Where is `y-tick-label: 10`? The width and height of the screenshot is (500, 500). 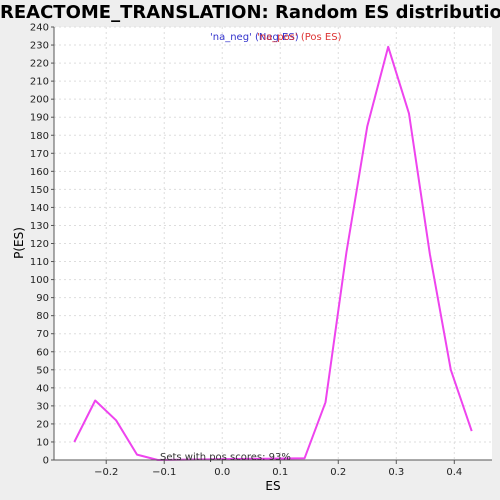
y-tick-label: 10 is located at coordinates (42, 442).